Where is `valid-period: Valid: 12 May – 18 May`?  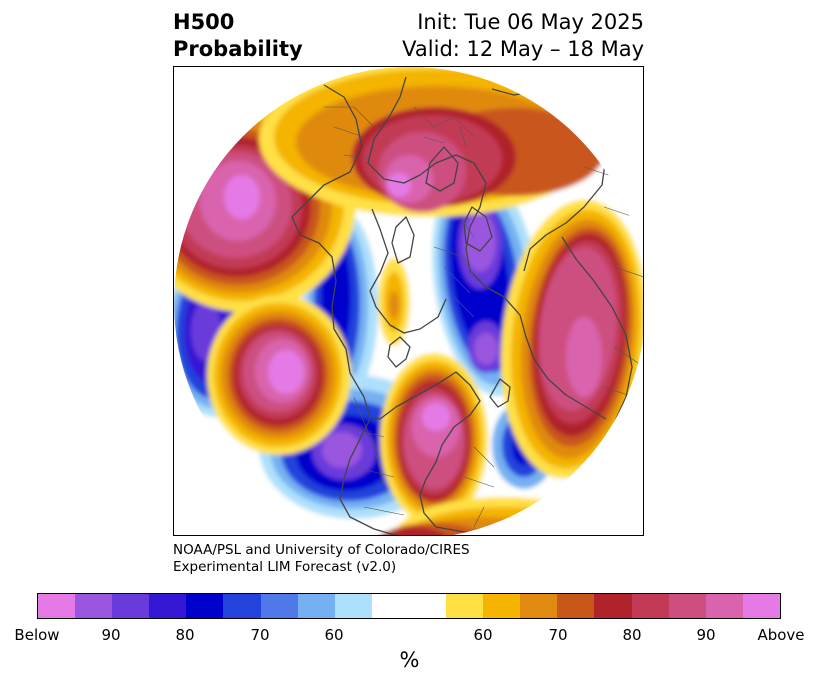 valid-period: Valid: 12 May – 18 May is located at coordinates (523, 49).